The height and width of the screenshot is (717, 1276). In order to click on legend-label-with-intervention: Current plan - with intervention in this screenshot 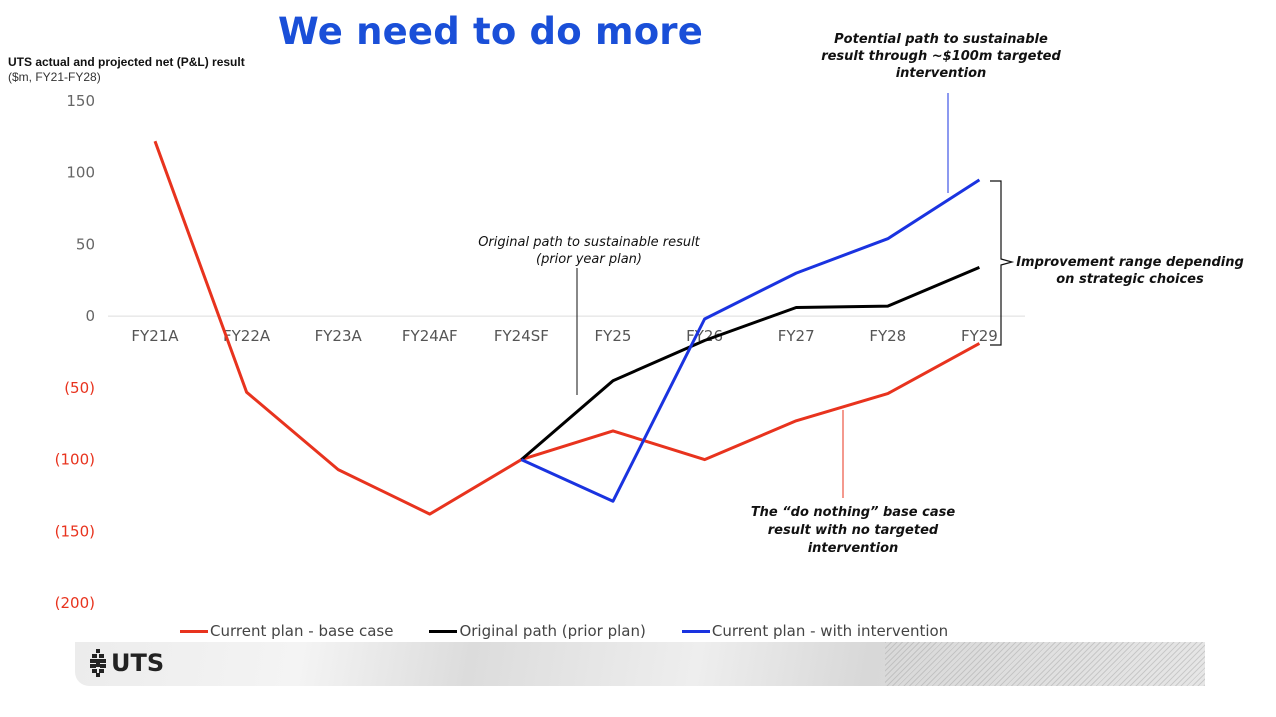, I will do `click(830, 631)`.